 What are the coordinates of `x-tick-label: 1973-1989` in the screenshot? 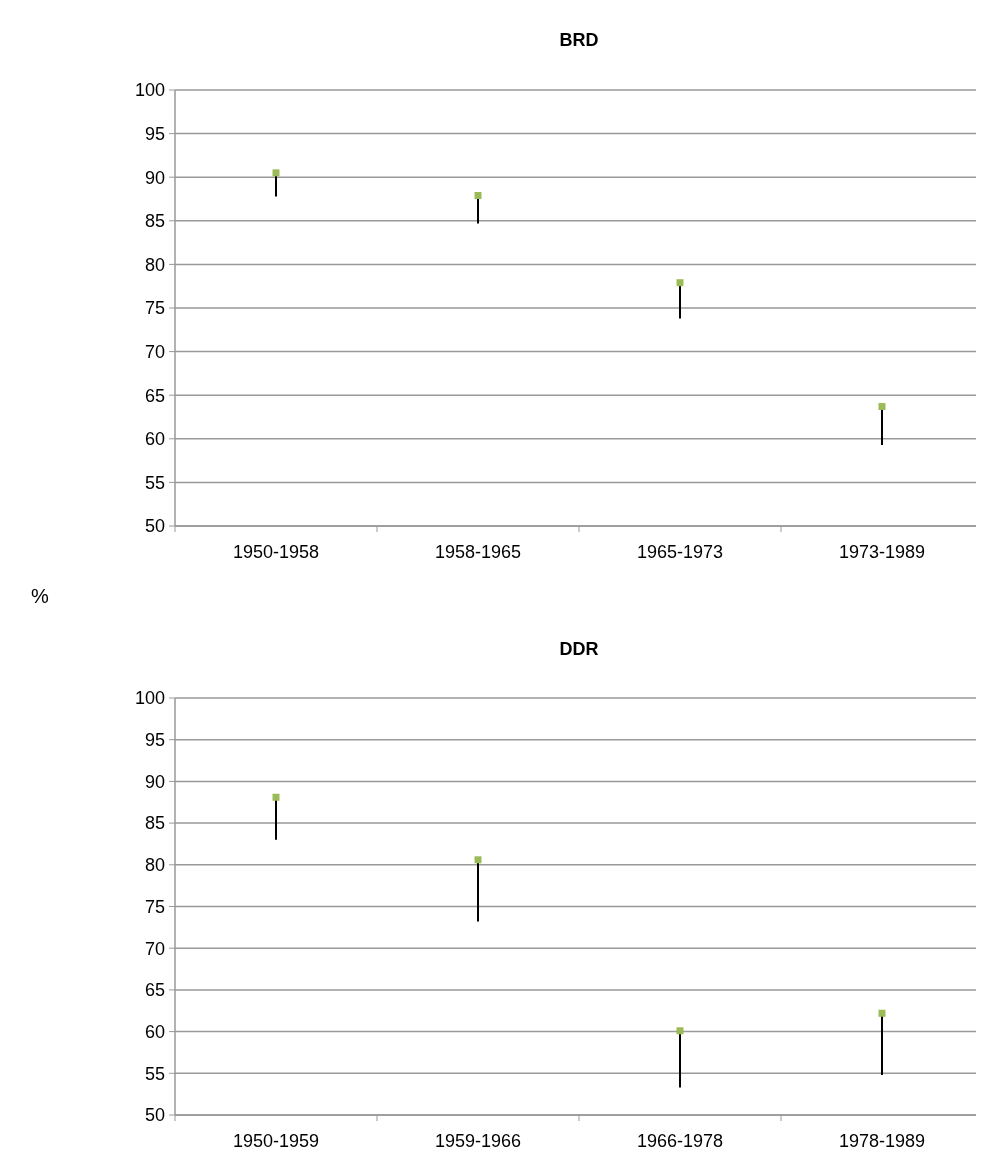 It's located at (882, 552).